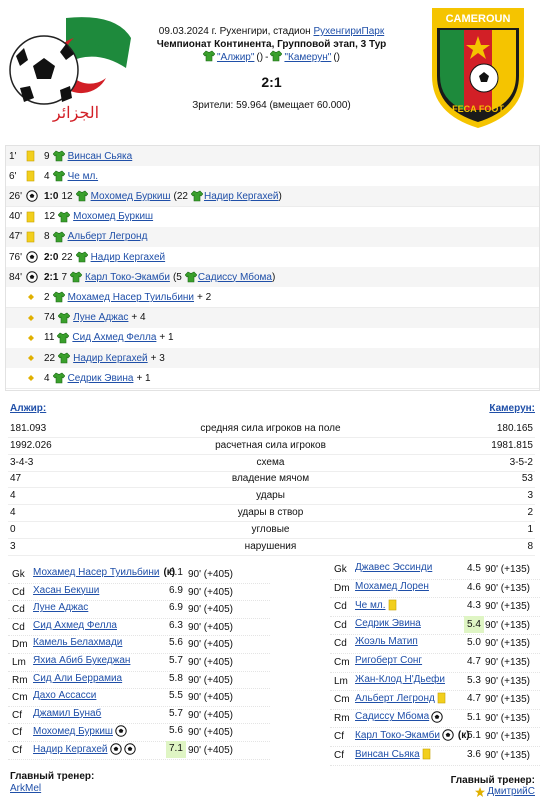 Image resolution: width=543 pixels, height=800 pixels. I want to click on event-content: 11 Сид Ахмед Фелла + 1, so click(109, 338).